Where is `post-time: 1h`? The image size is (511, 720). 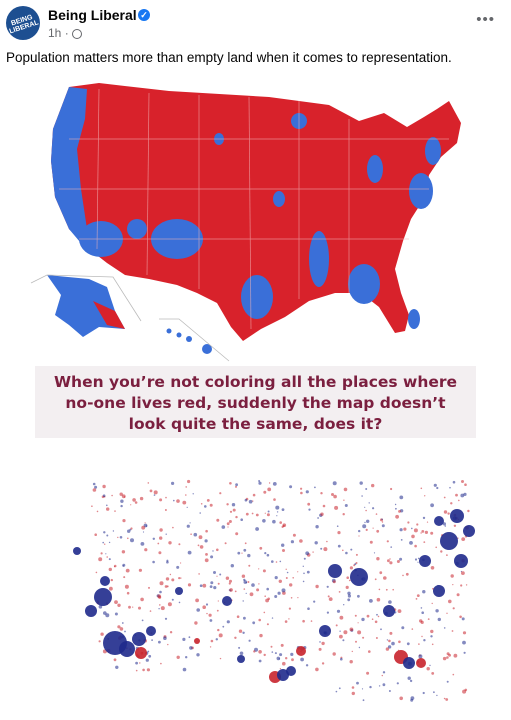
post-time: 1h is located at coordinates (55, 33).